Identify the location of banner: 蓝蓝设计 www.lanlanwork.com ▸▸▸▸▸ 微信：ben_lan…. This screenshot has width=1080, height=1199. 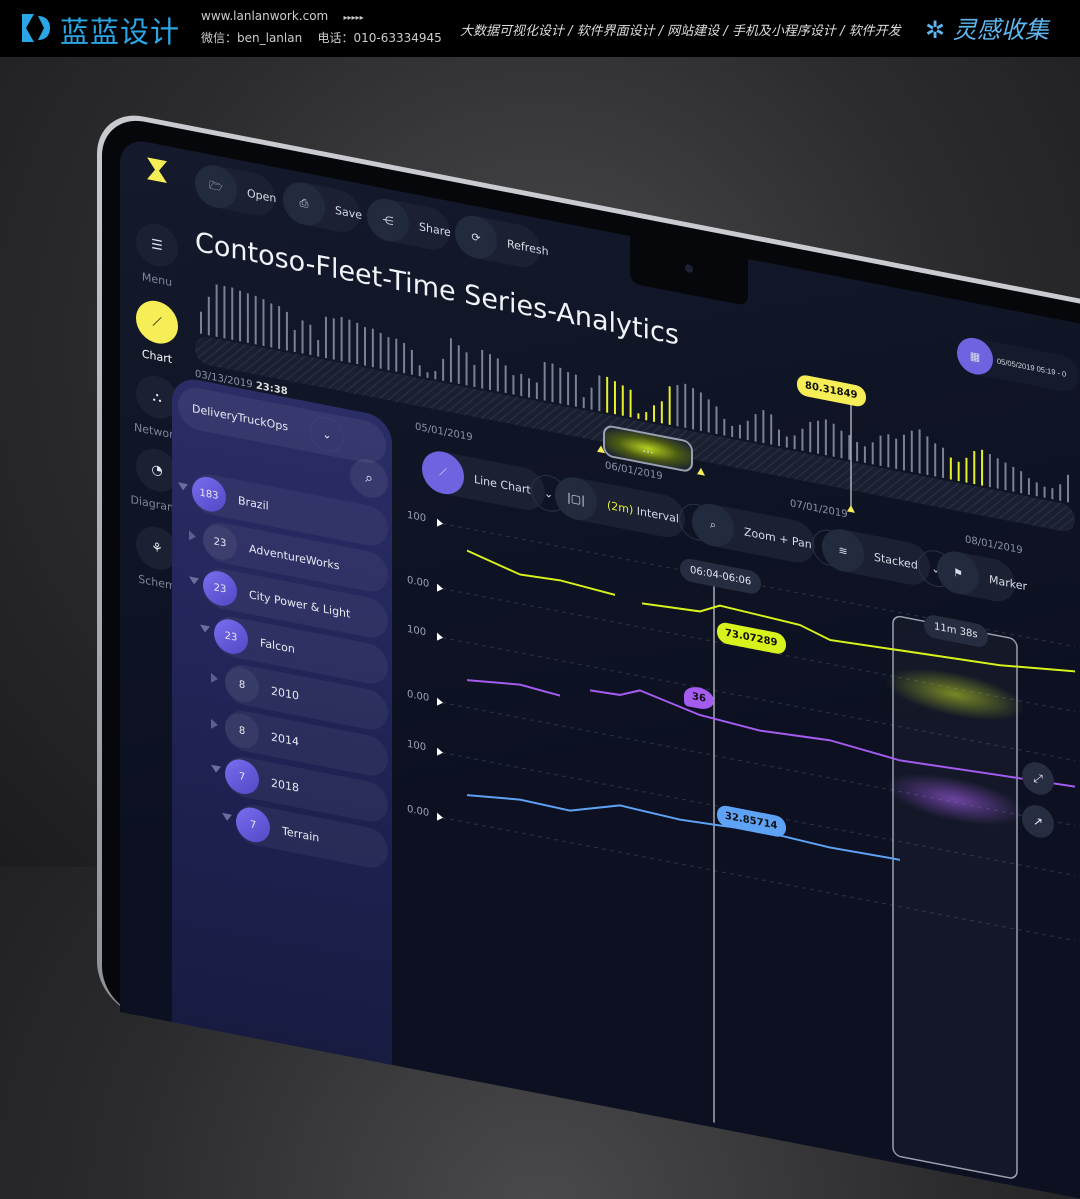
(540, 28).